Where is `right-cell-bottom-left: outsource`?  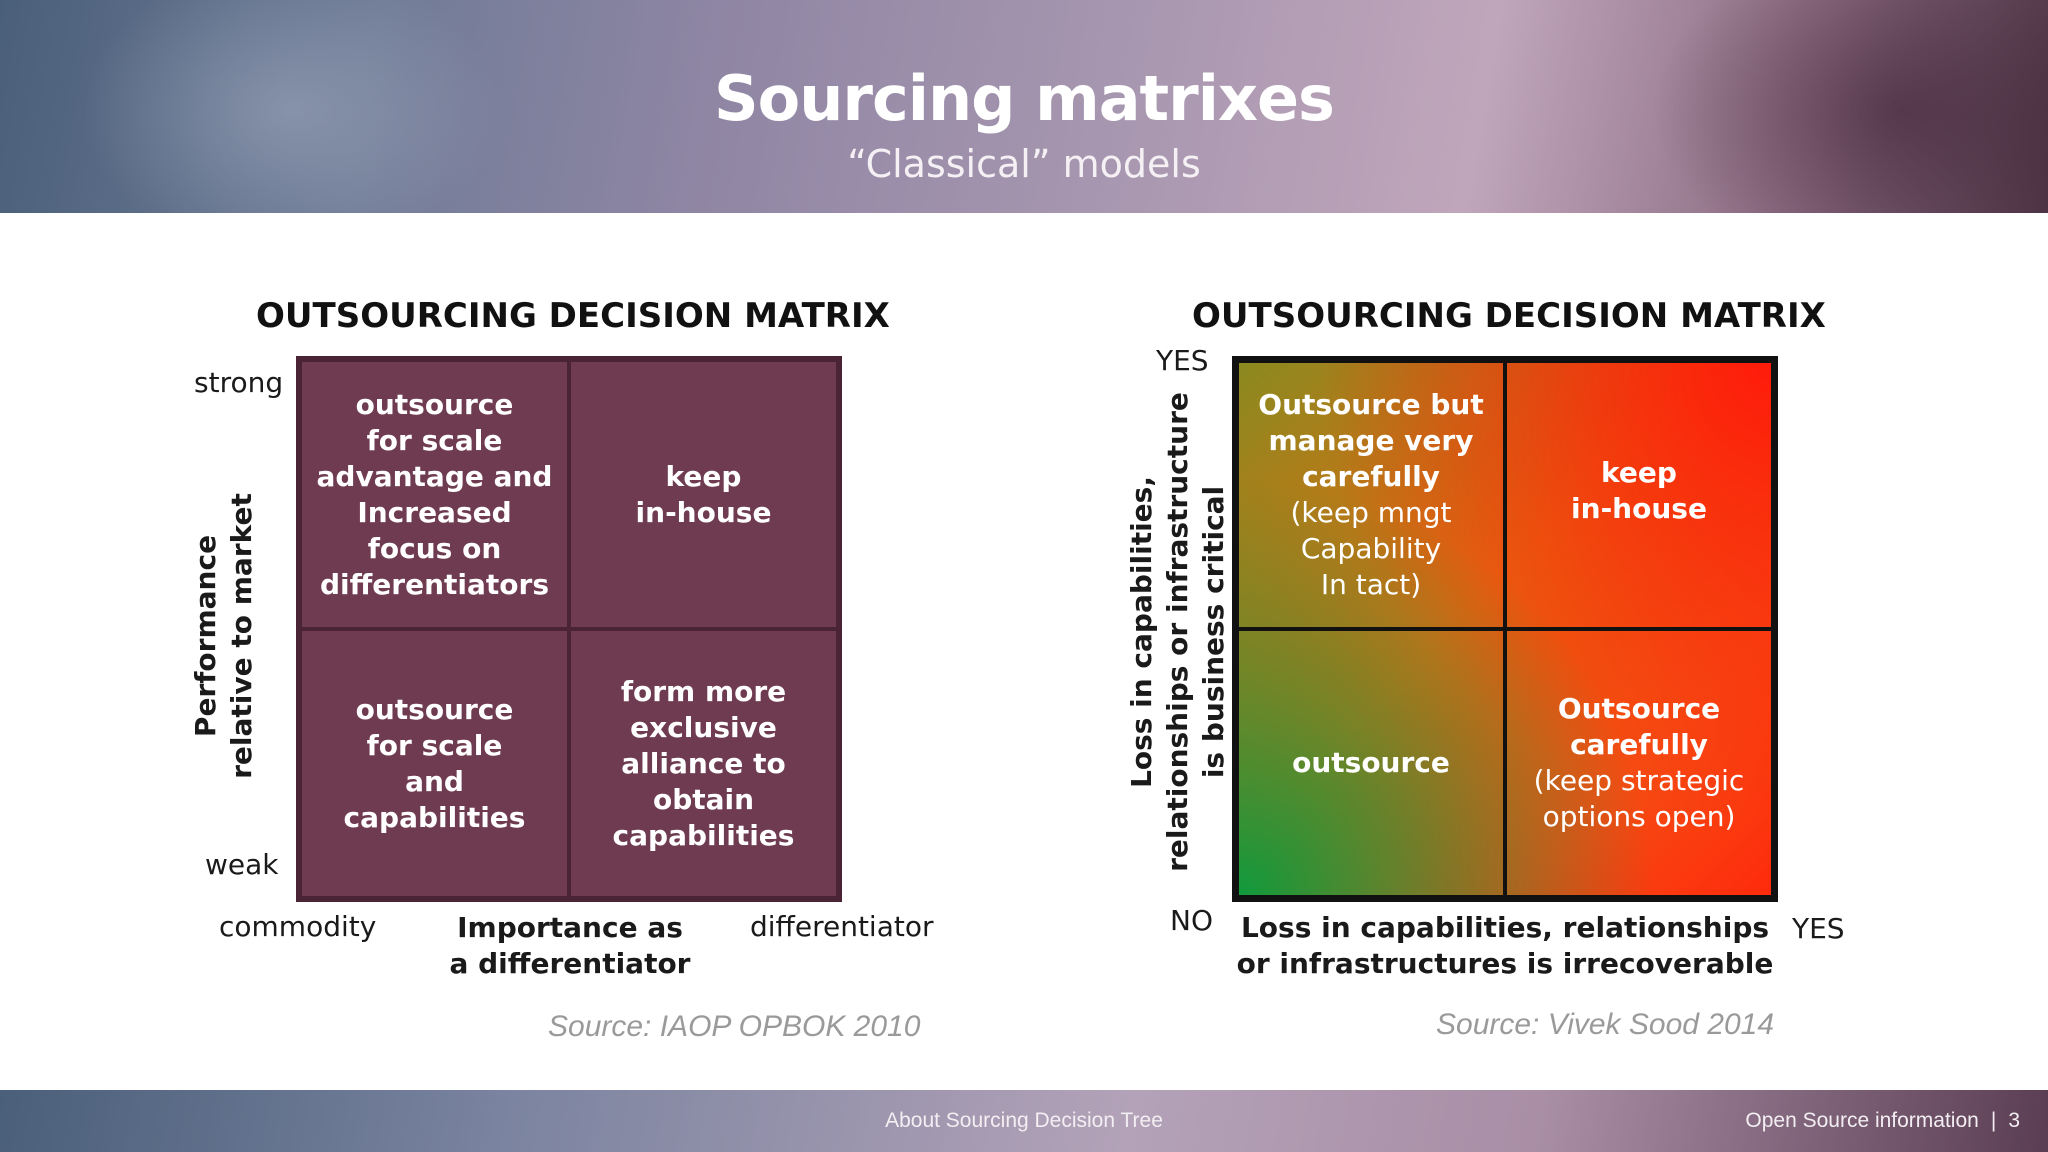
right-cell-bottom-left: outsource is located at coordinates (1371, 763).